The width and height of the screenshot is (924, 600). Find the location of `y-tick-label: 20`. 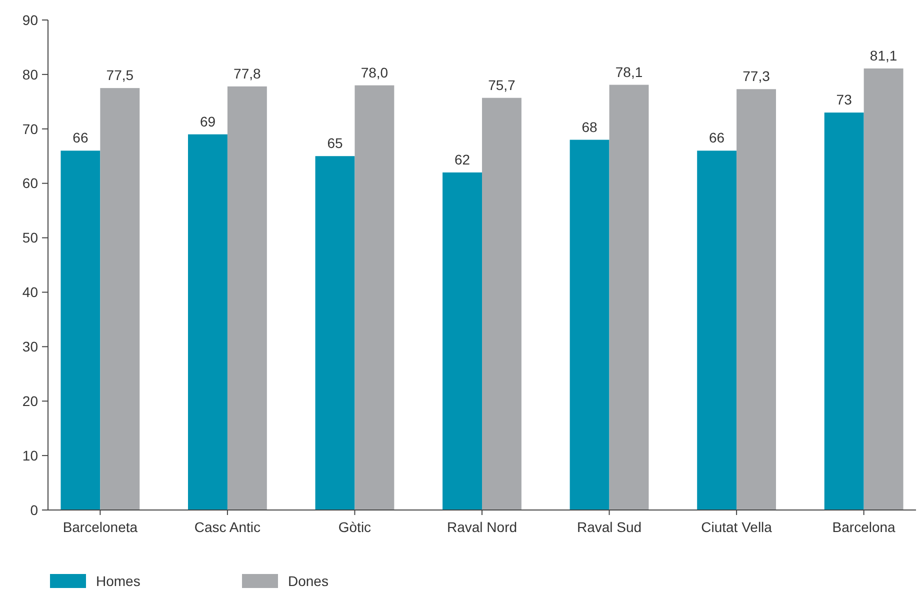

y-tick-label: 20 is located at coordinates (30, 401).